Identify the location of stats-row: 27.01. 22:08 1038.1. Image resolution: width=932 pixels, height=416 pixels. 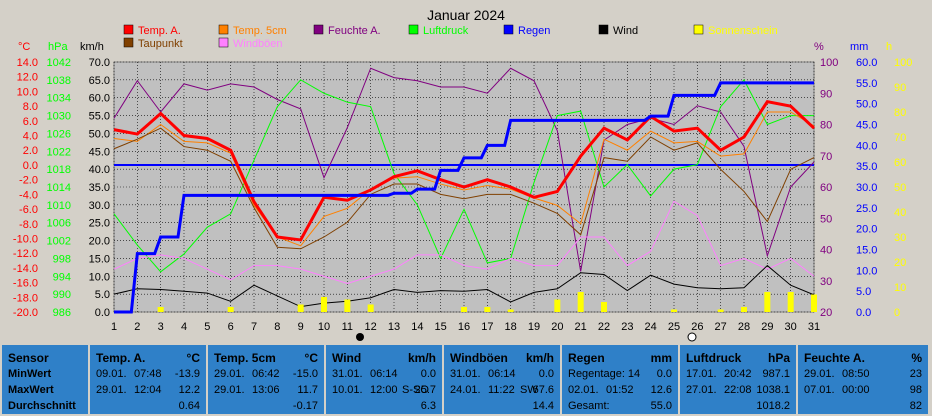
(738, 391).